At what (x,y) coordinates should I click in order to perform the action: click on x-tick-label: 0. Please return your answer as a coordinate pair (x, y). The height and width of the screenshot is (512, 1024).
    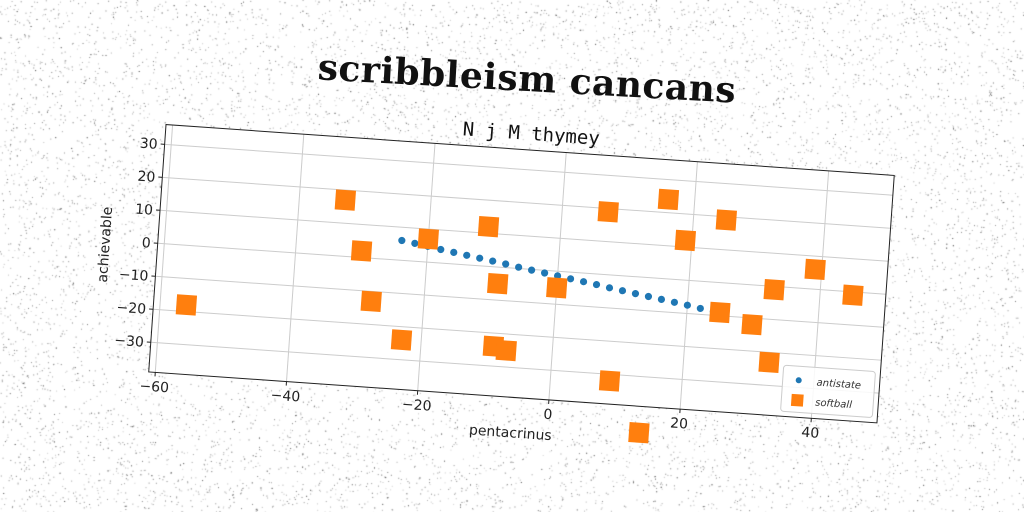
    Looking at the image, I should click on (548, 415).